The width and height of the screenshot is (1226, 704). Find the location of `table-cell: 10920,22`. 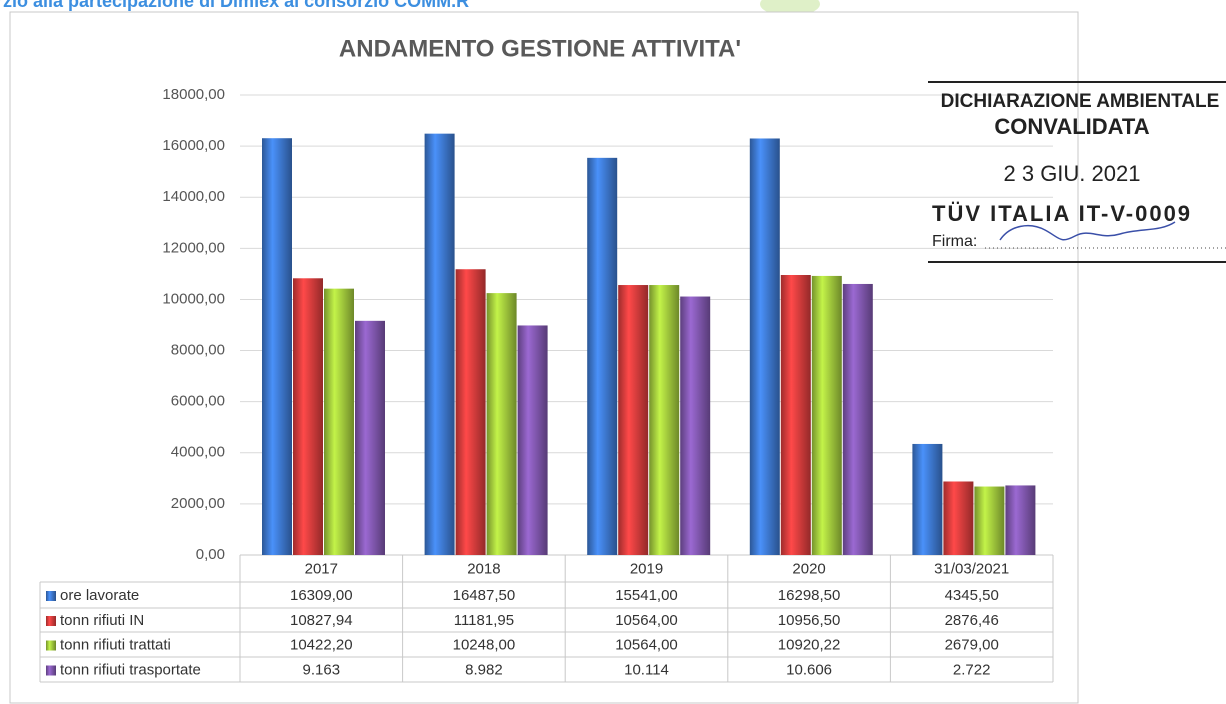

table-cell: 10920,22 is located at coordinates (809, 644).